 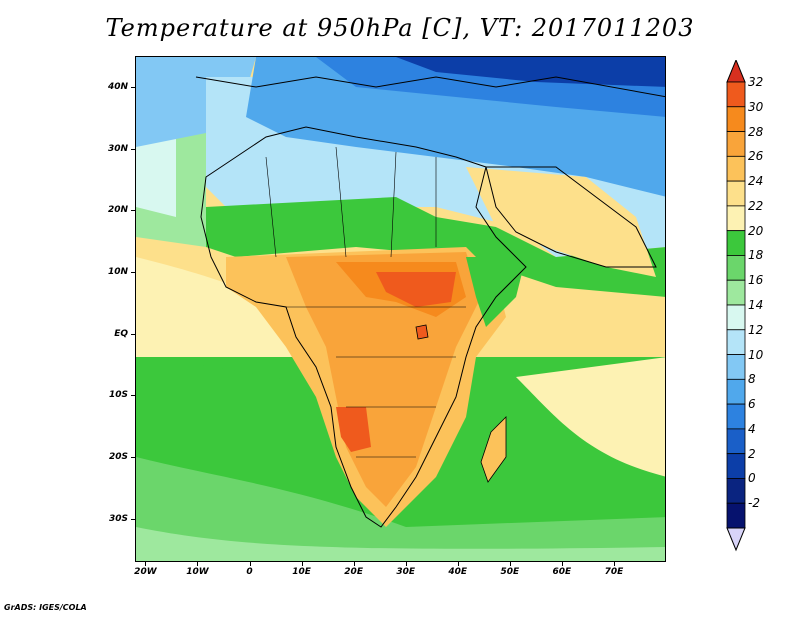 What do you see at coordinates (756, 82) in the screenshot?
I see `colorbar-level-label: 32` at bounding box center [756, 82].